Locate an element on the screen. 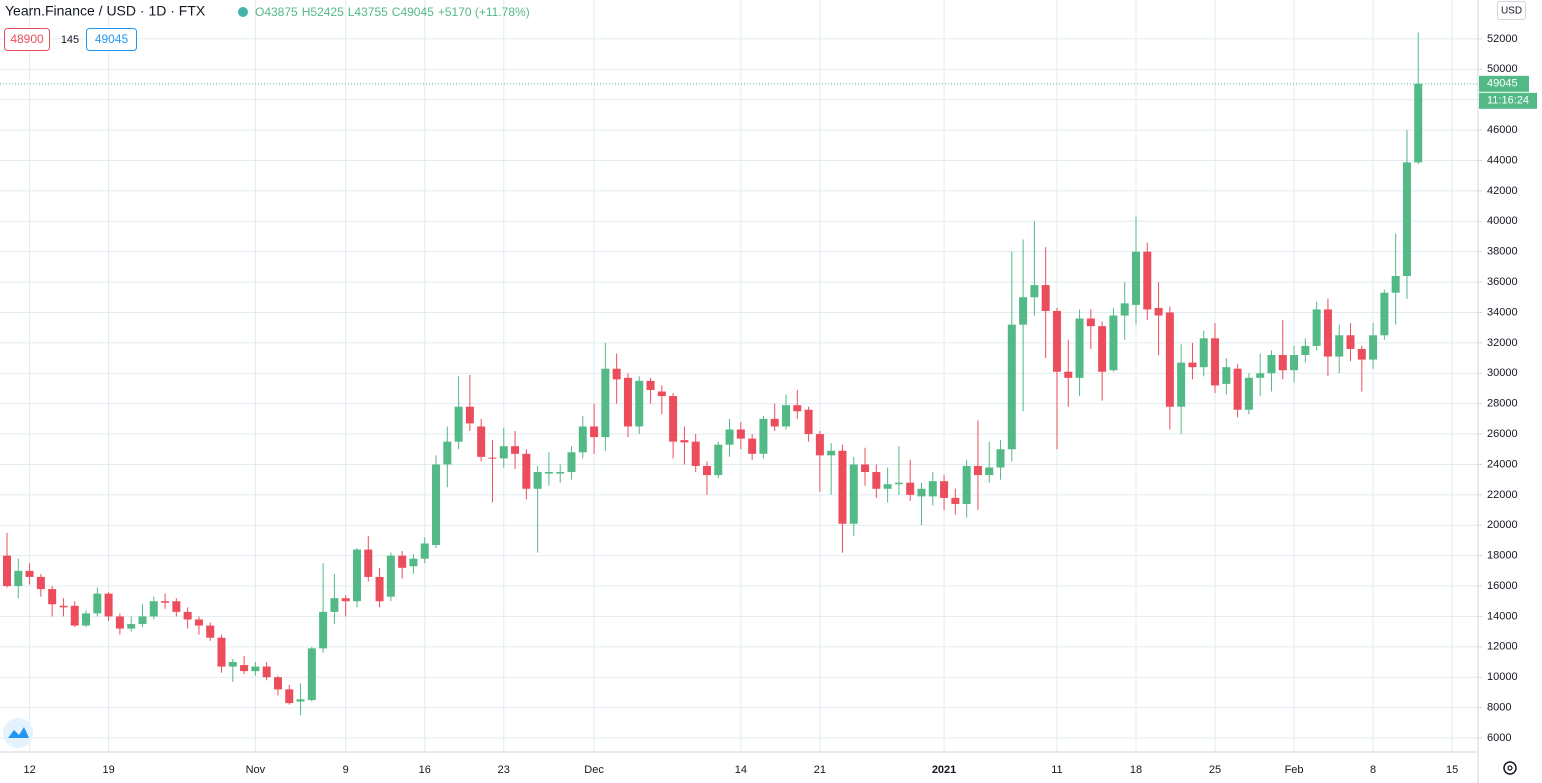  settings-icon is located at coordinates (1510, 768).